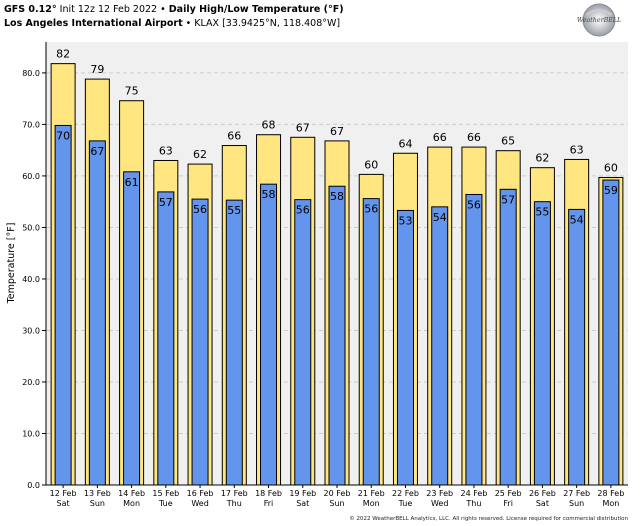 This screenshot has height=526, width=640. I want to click on x-tick-date: 15 Feb, so click(165, 493).